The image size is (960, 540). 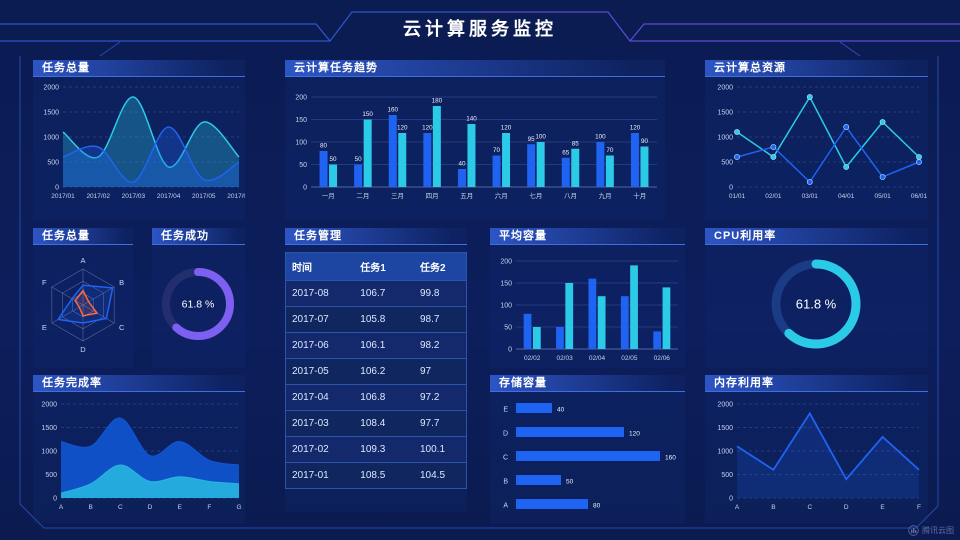 I want to click on cpu-donut: 61.8 %, so click(x=816, y=304).